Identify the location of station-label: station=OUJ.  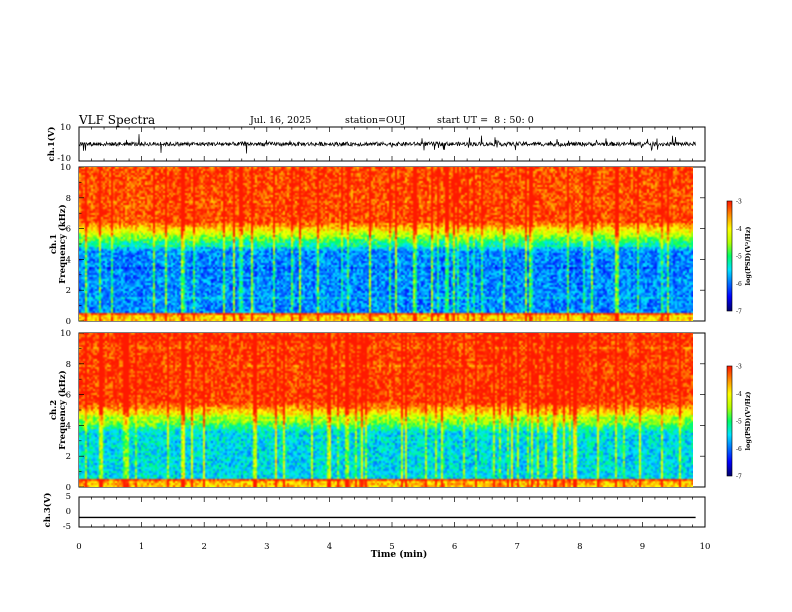
(375, 120).